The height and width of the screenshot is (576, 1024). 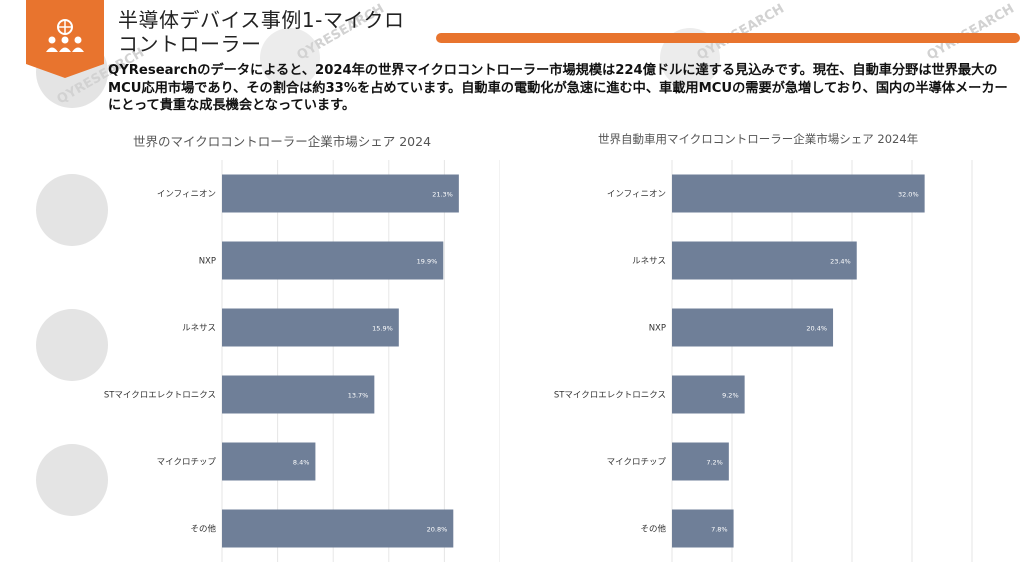 I want to click on chart2-data-label: 23.4%, so click(x=840, y=262).